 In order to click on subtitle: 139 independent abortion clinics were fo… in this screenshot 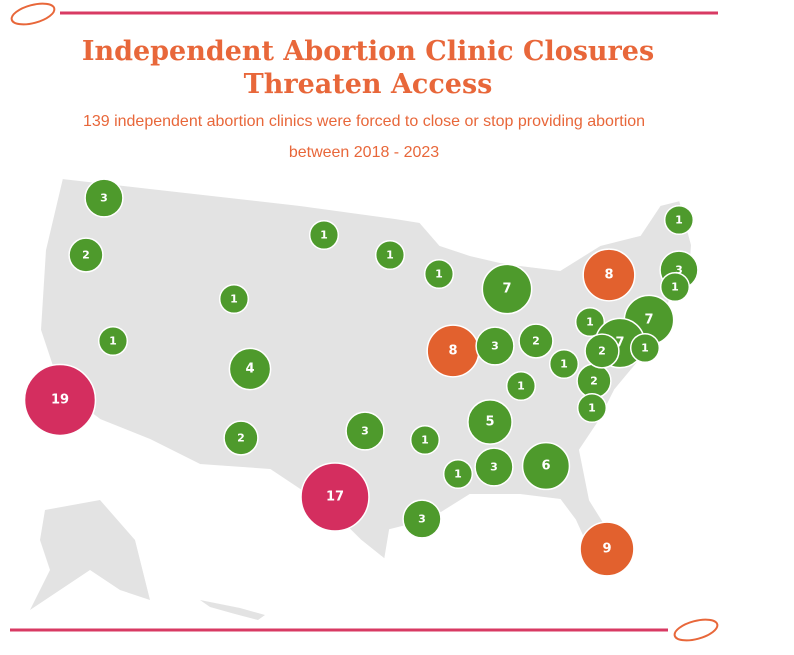, I will do `click(364, 121)`.